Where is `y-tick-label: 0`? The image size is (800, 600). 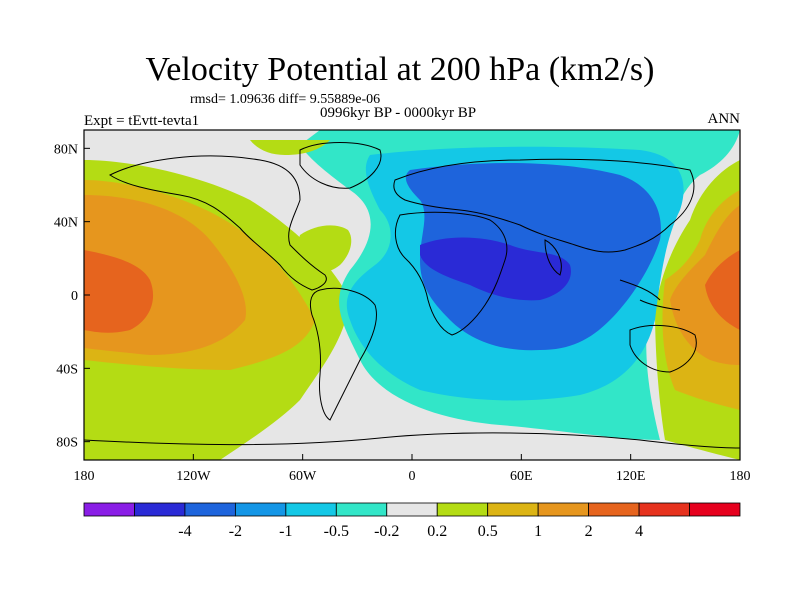 y-tick-label: 0 is located at coordinates (74, 296).